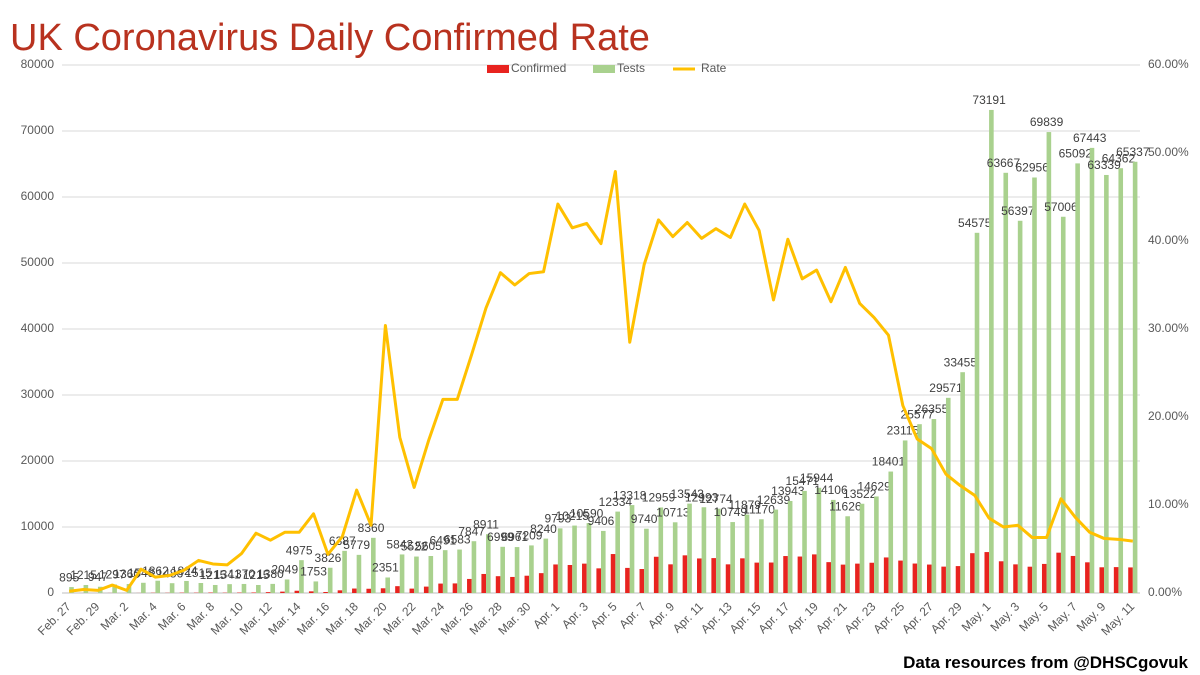 Image resolution: width=1200 pixels, height=675 pixels. Describe the element at coordinates (774, 500) in the screenshot. I see `data-label: 12639` at that location.